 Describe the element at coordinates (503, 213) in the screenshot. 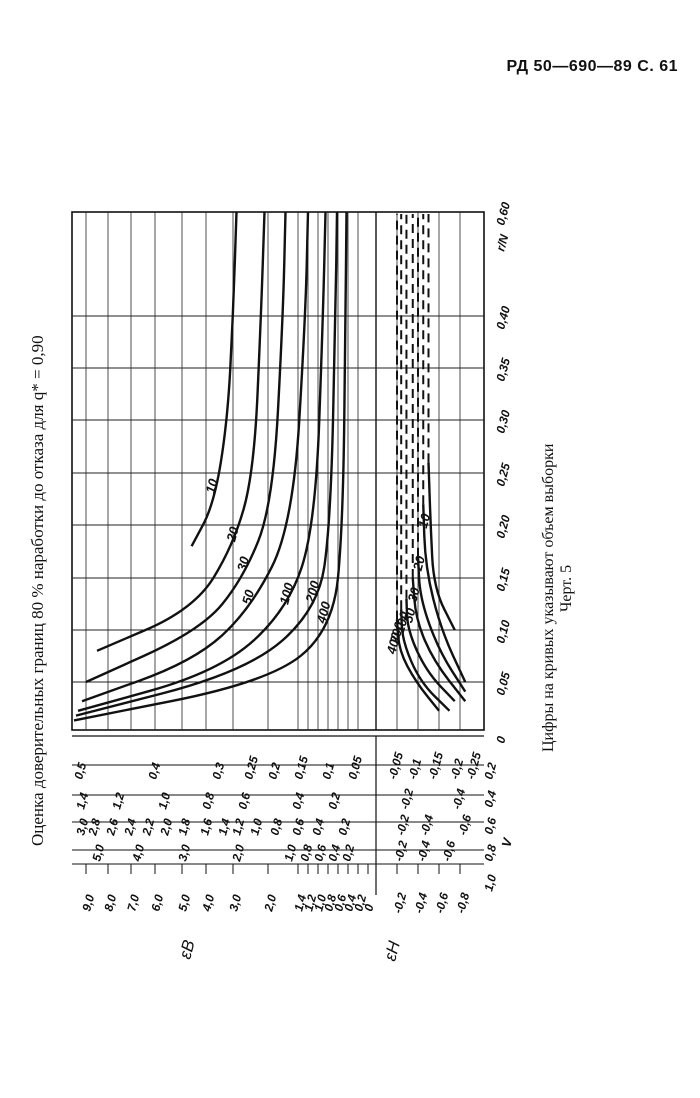

I see `r-axis-tick-label: 0,60` at that location.